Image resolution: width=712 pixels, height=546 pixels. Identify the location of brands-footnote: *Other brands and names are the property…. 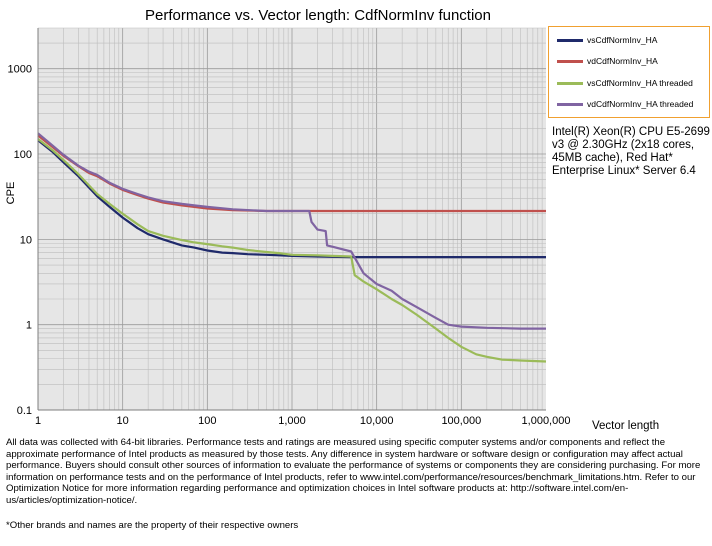
(152, 525).